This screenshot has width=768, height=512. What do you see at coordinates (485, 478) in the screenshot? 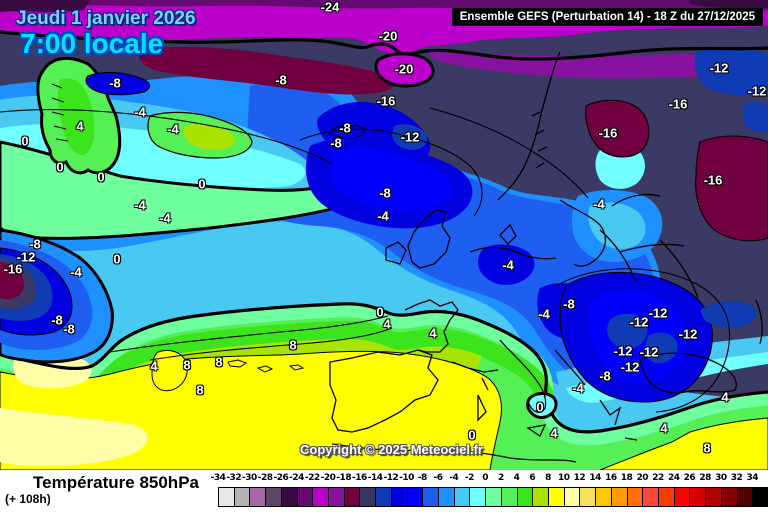
I see `colorbar-tick: 0` at bounding box center [485, 478].